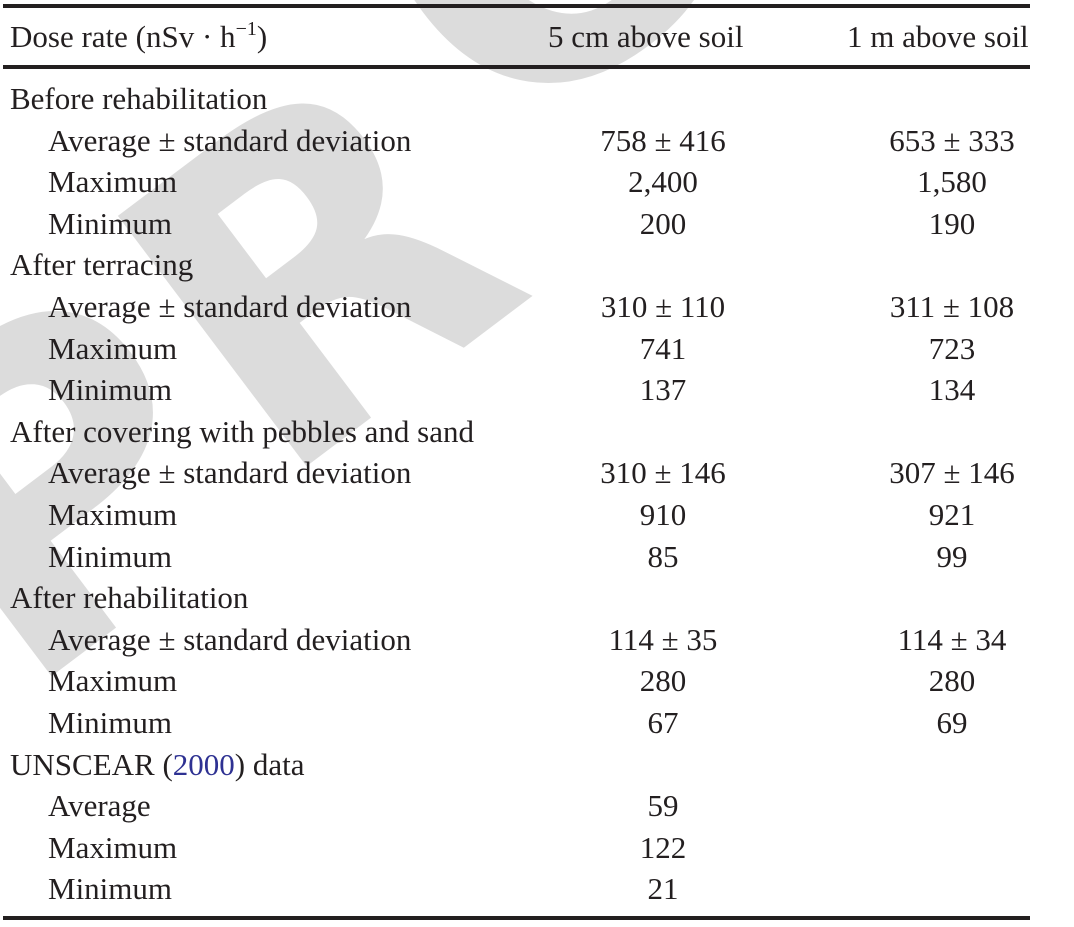 This screenshot has height=927, width=1074. I want to click on value-5cm-above-soil: 280, so click(663, 681).